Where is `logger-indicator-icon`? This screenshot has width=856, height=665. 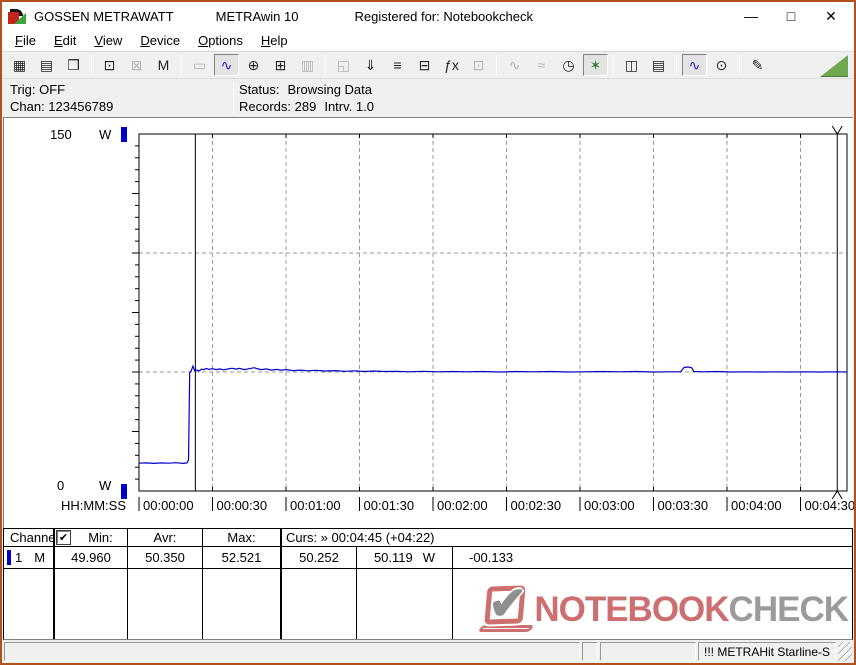
logger-indicator-icon is located at coordinates (834, 66).